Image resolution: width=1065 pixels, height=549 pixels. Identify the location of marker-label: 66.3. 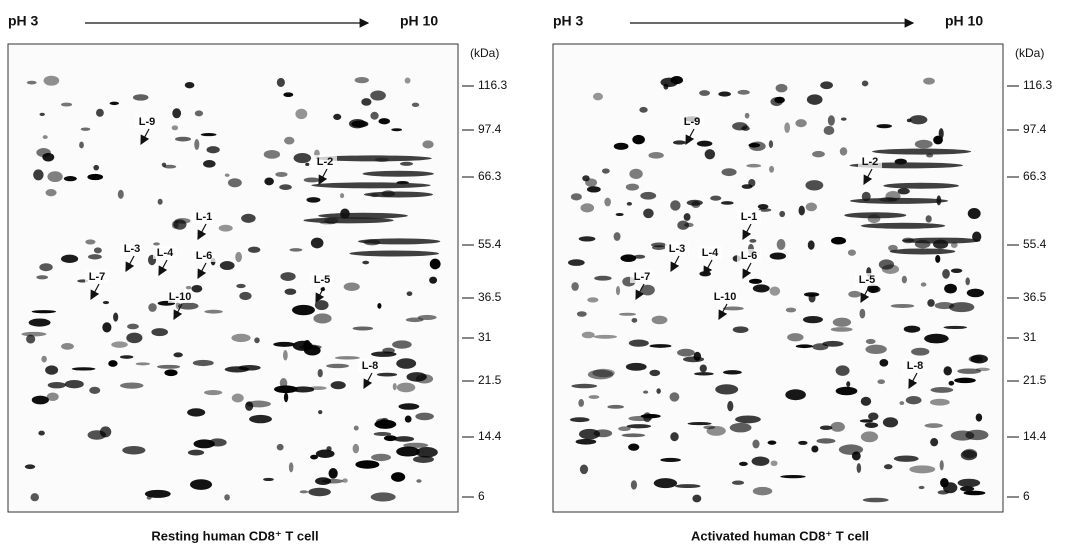
(490, 176).